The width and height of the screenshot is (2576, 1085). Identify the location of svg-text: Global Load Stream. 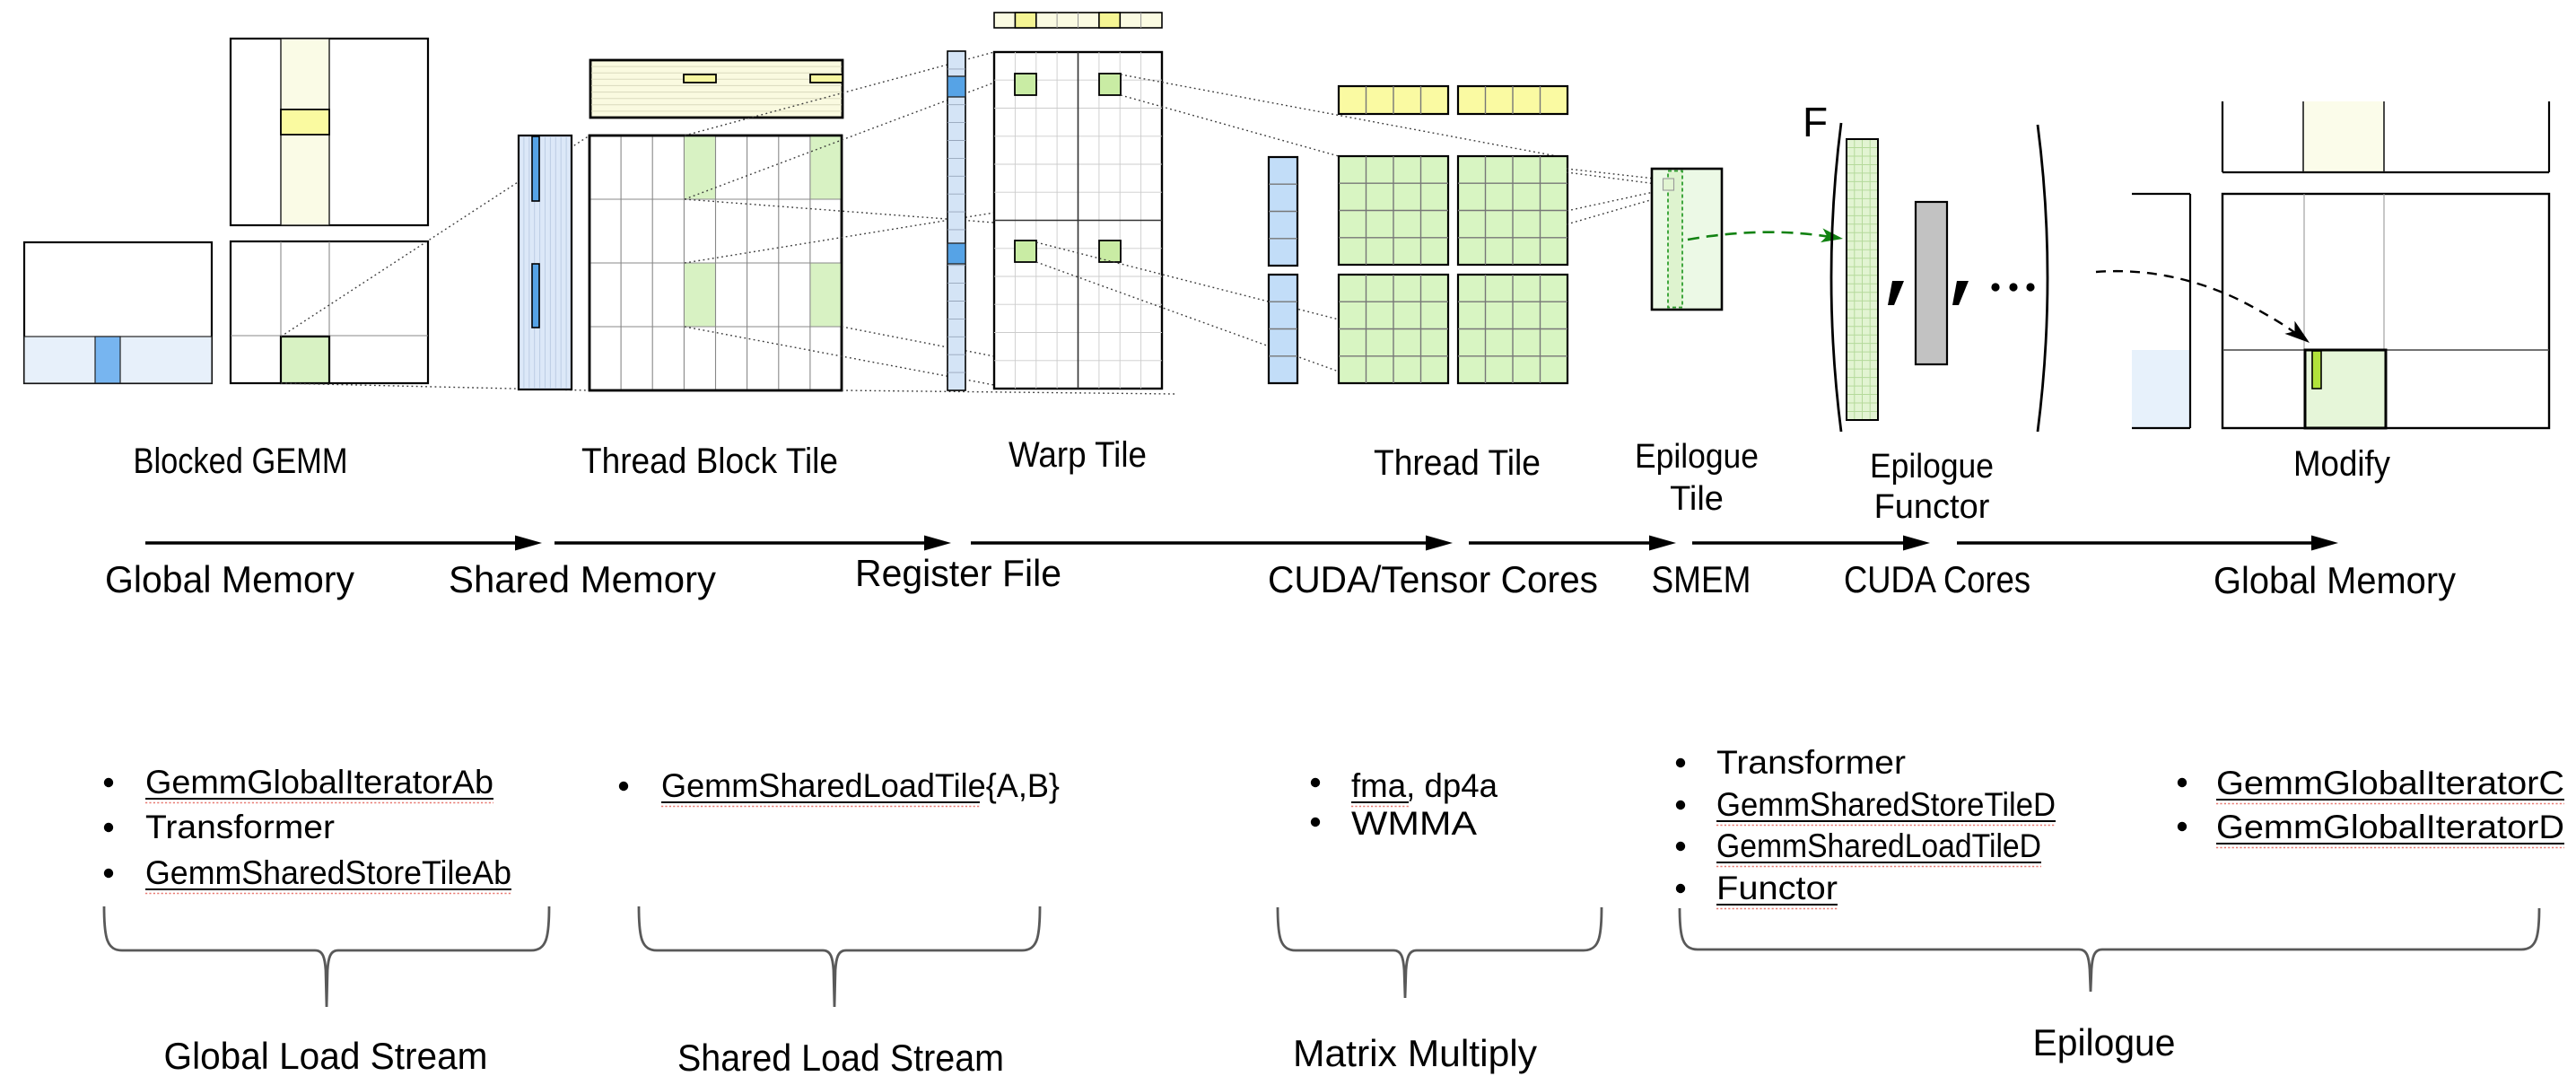
(326, 1056).